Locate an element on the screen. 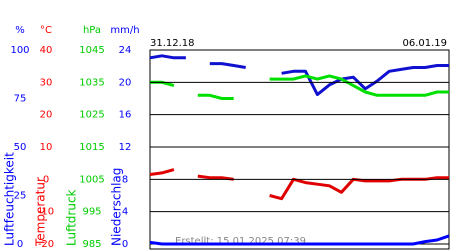 The height and width of the screenshot is (250, 450). start-date: 31.12.18 is located at coordinates (172, 43).